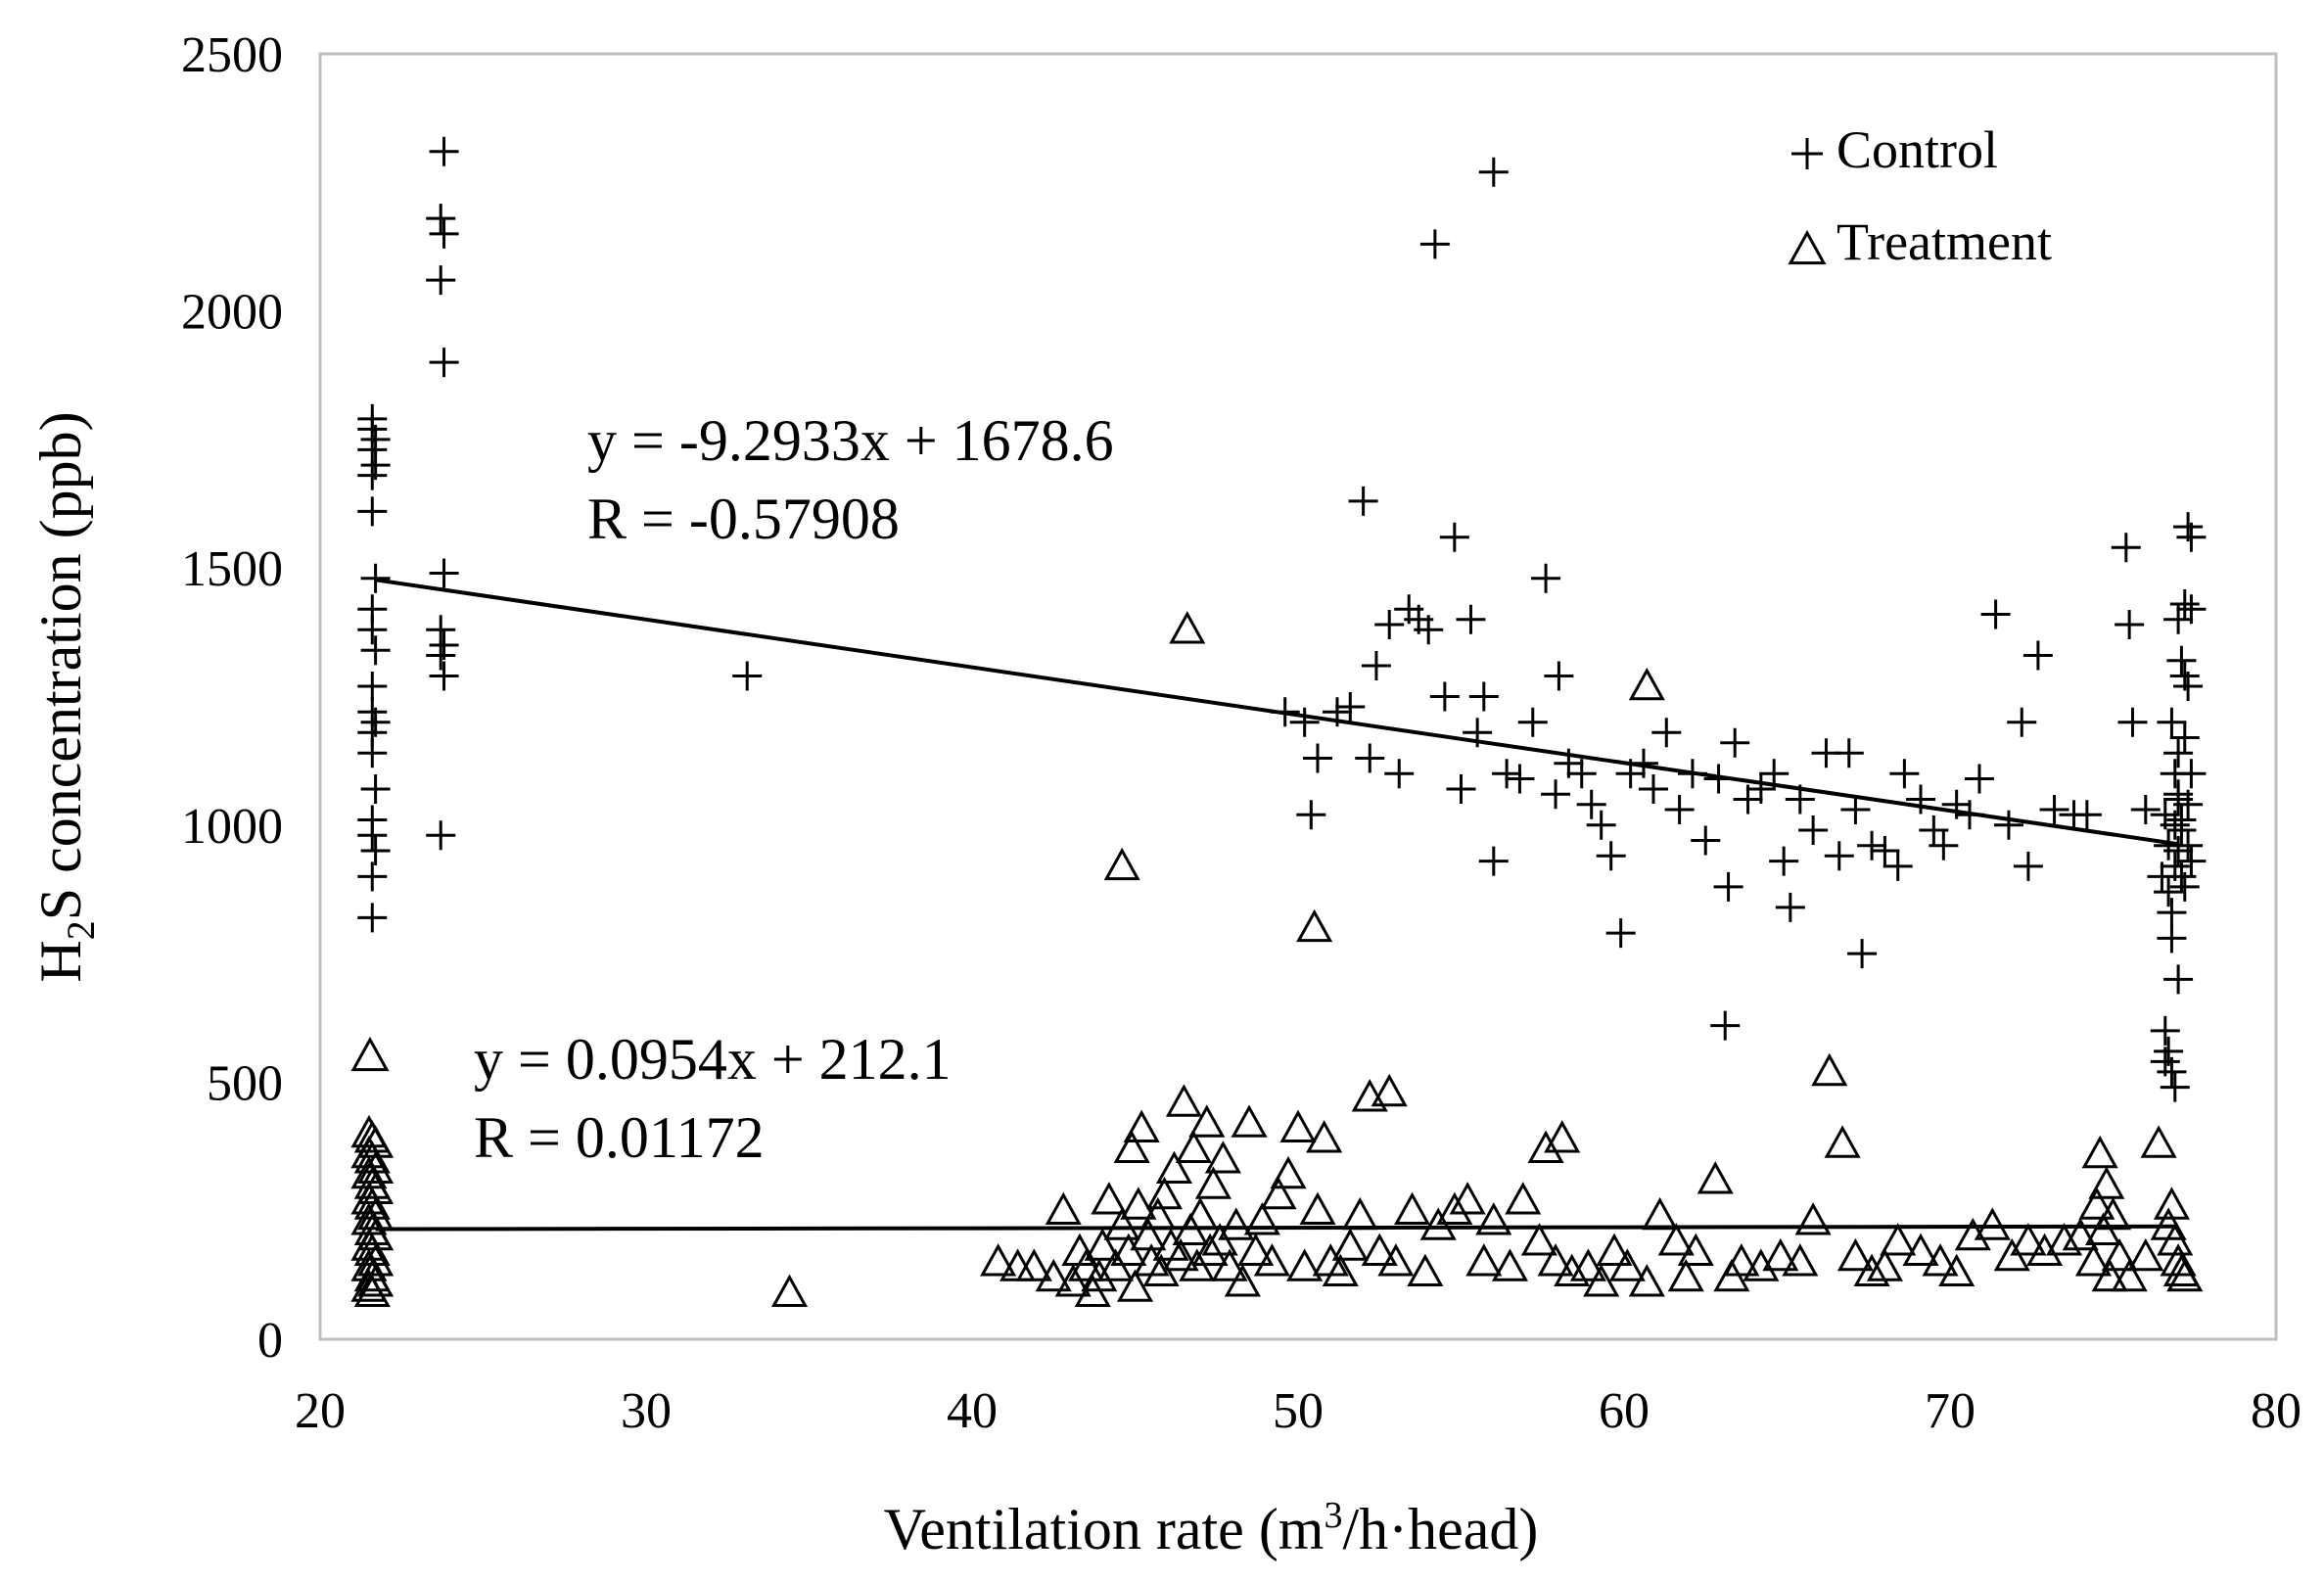 This screenshot has width=2324, height=1583. I want to click on x-tick-label: 20, so click(320, 1411).